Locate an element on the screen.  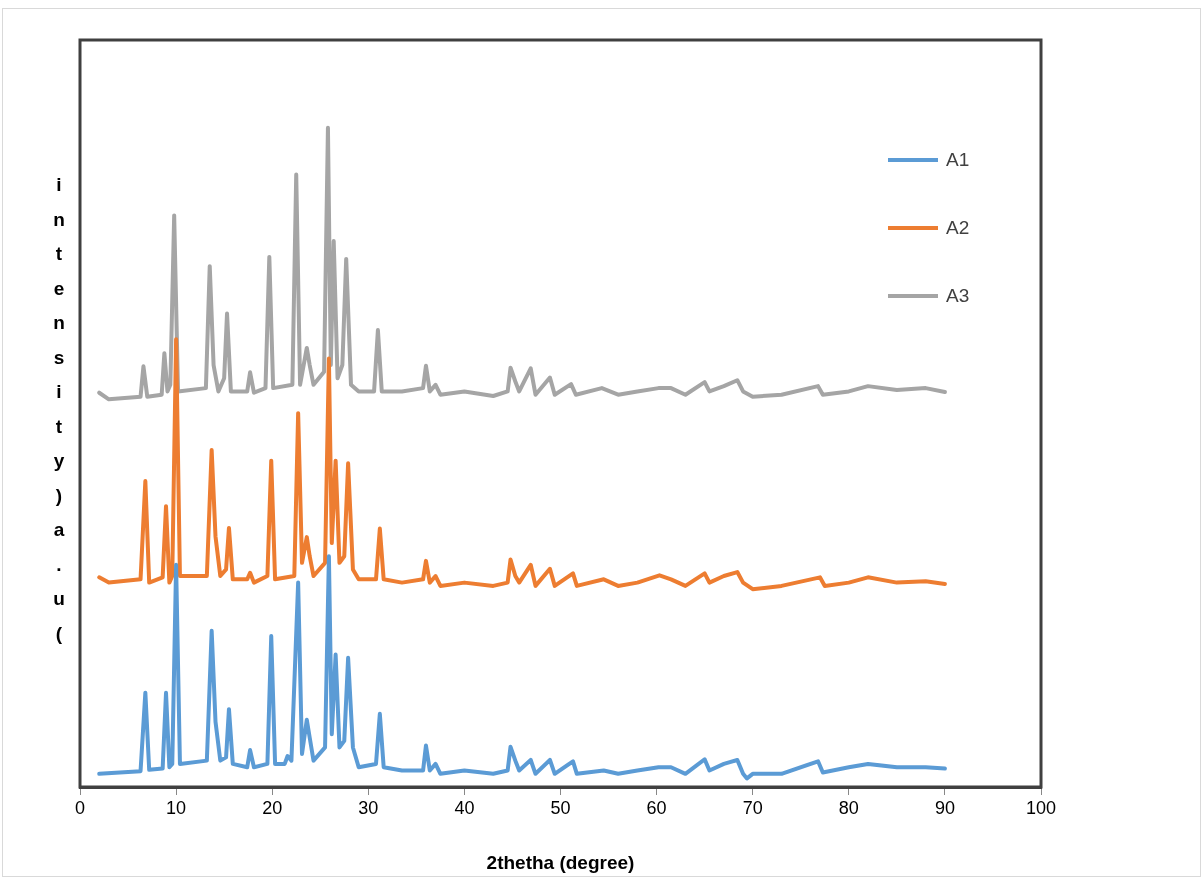
x-tick-label: 10 is located at coordinates (176, 807).